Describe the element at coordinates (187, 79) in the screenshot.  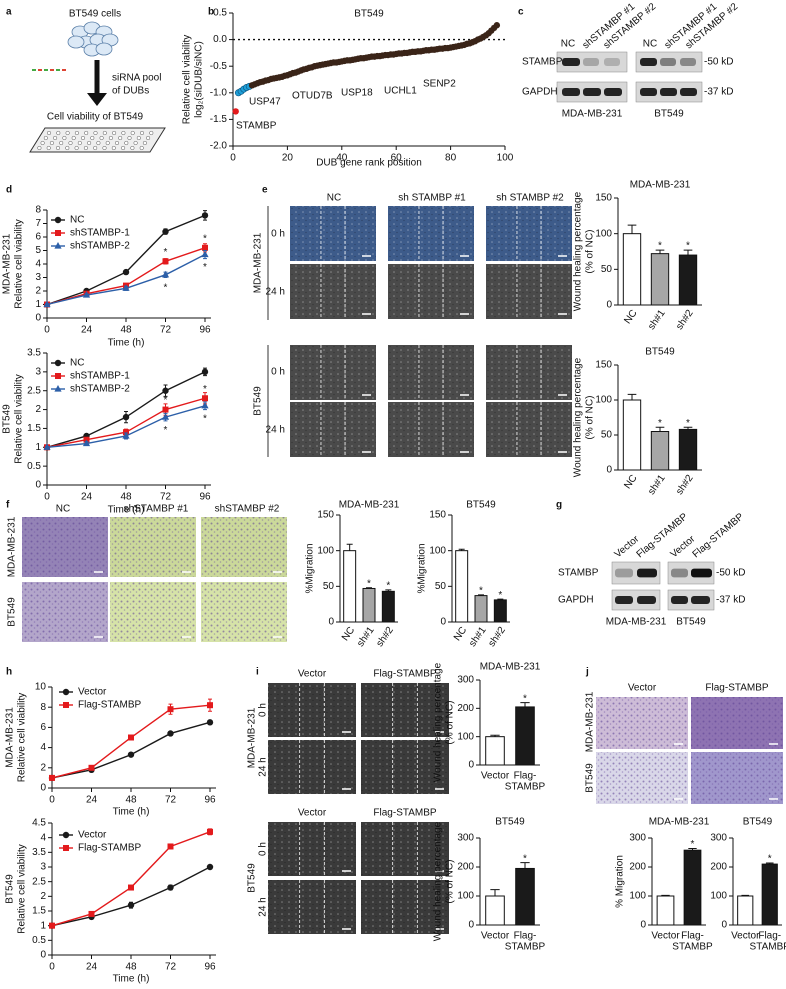
I see `y-axis-label: Relative cell viability` at that location.